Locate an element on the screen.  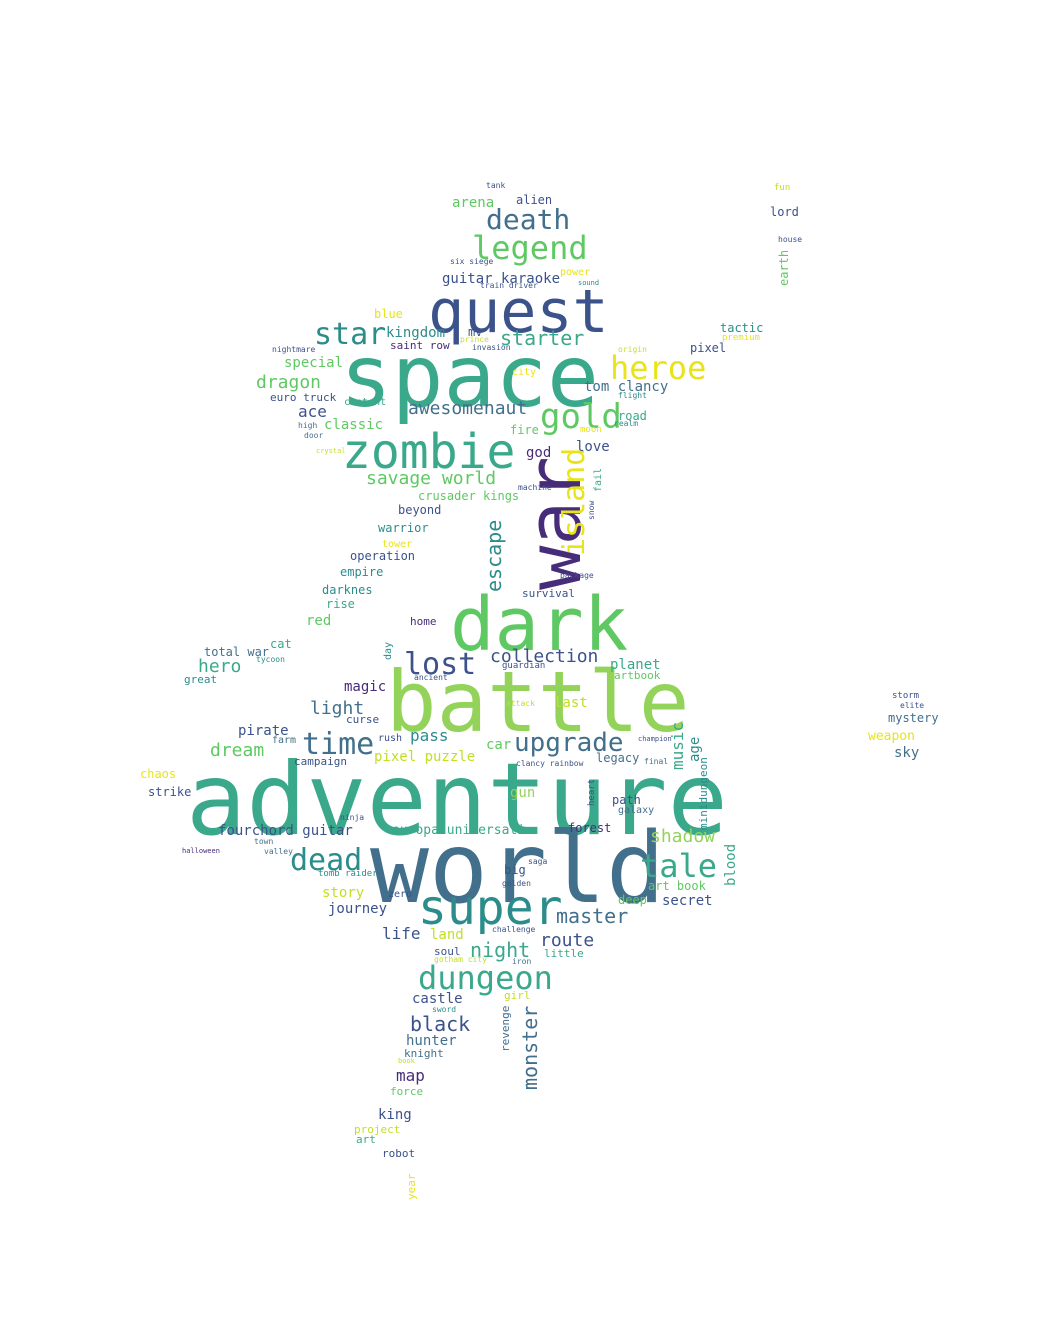
word: legend is located at coordinates (530, 248).